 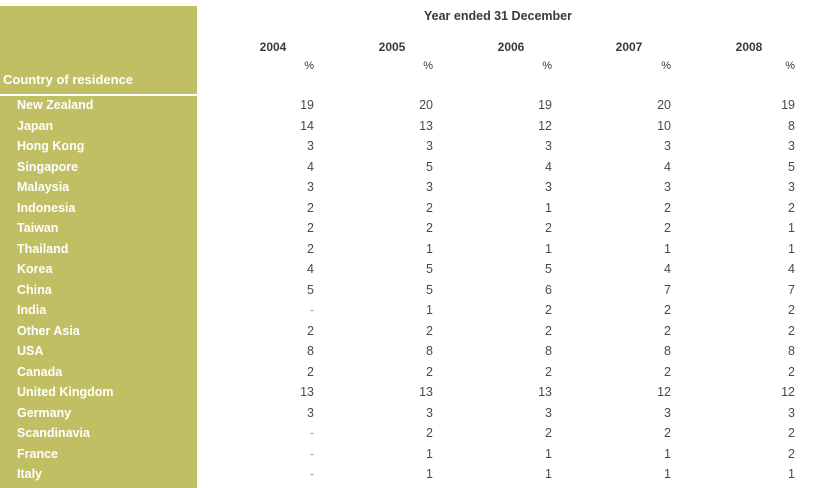 What do you see at coordinates (44, 413) in the screenshot?
I see `country-label: Germany` at bounding box center [44, 413].